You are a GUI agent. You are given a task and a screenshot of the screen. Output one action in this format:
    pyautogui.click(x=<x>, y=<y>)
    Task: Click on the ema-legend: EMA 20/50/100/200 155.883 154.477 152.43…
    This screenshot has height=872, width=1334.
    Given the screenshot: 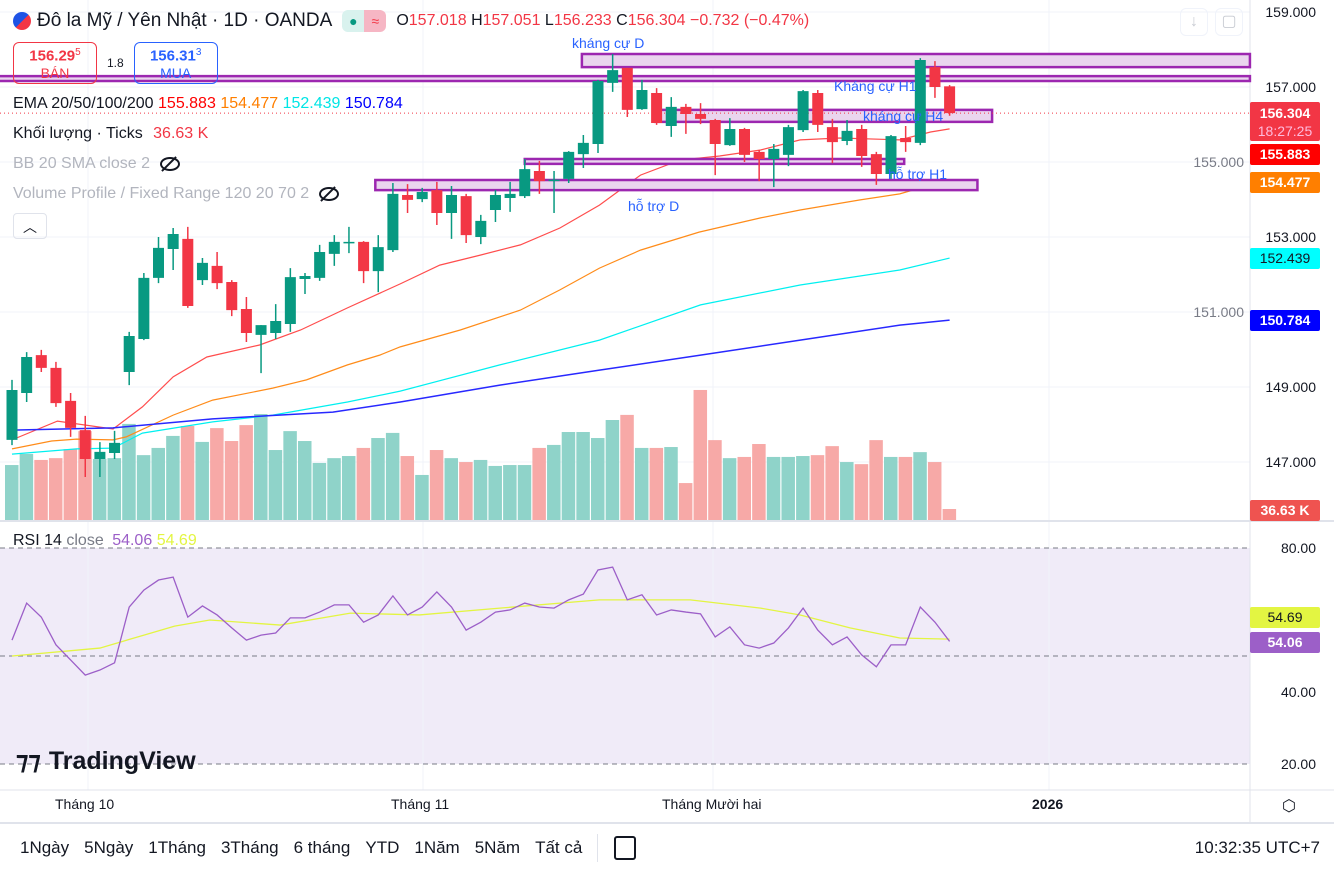 What is the action you would take?
    pyautogui.click(x=208, y=104)
    